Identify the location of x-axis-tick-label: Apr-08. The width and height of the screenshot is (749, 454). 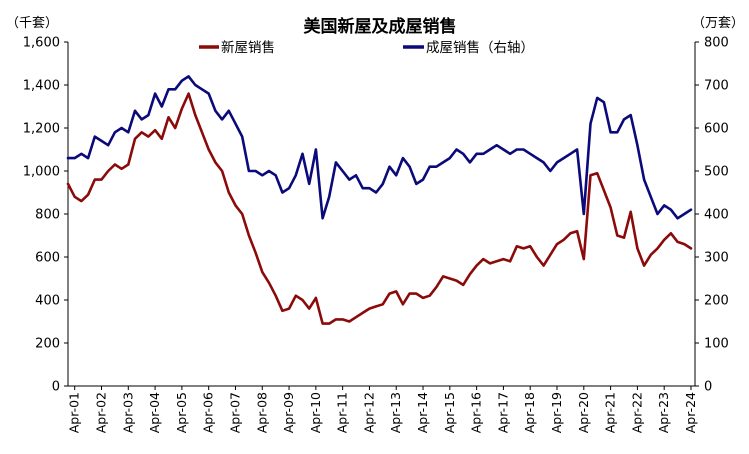
(261, 412).